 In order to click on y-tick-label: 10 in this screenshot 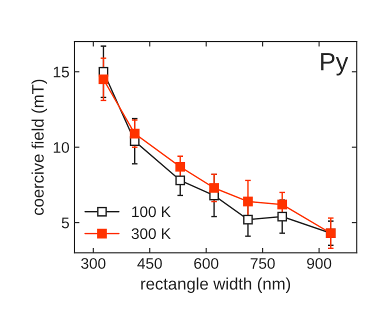, I will do `click(62, 147)`.